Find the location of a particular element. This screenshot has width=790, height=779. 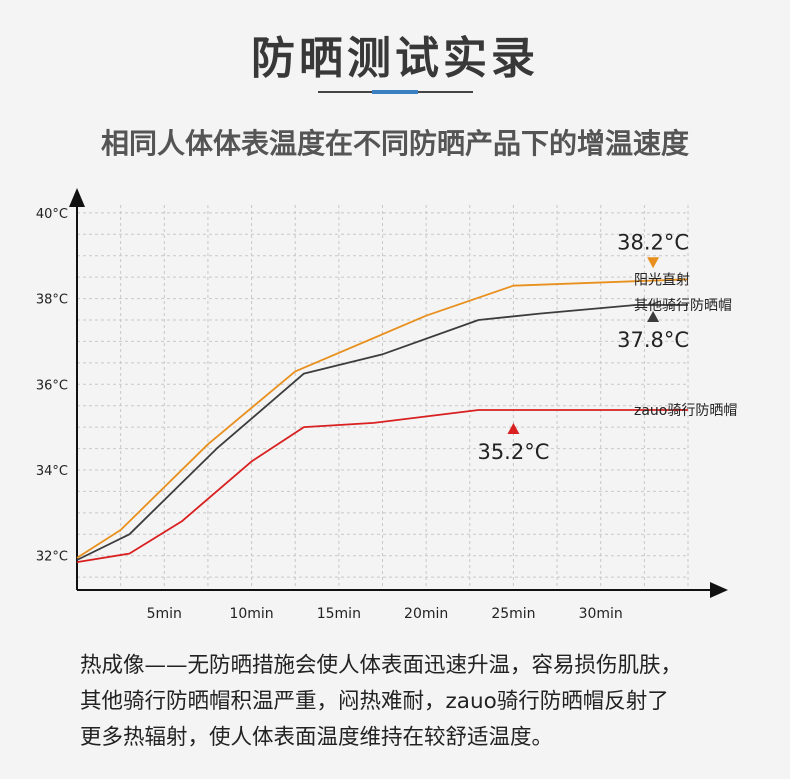

page-title: 防晒测试实录 is located at coordinates (395, 58).